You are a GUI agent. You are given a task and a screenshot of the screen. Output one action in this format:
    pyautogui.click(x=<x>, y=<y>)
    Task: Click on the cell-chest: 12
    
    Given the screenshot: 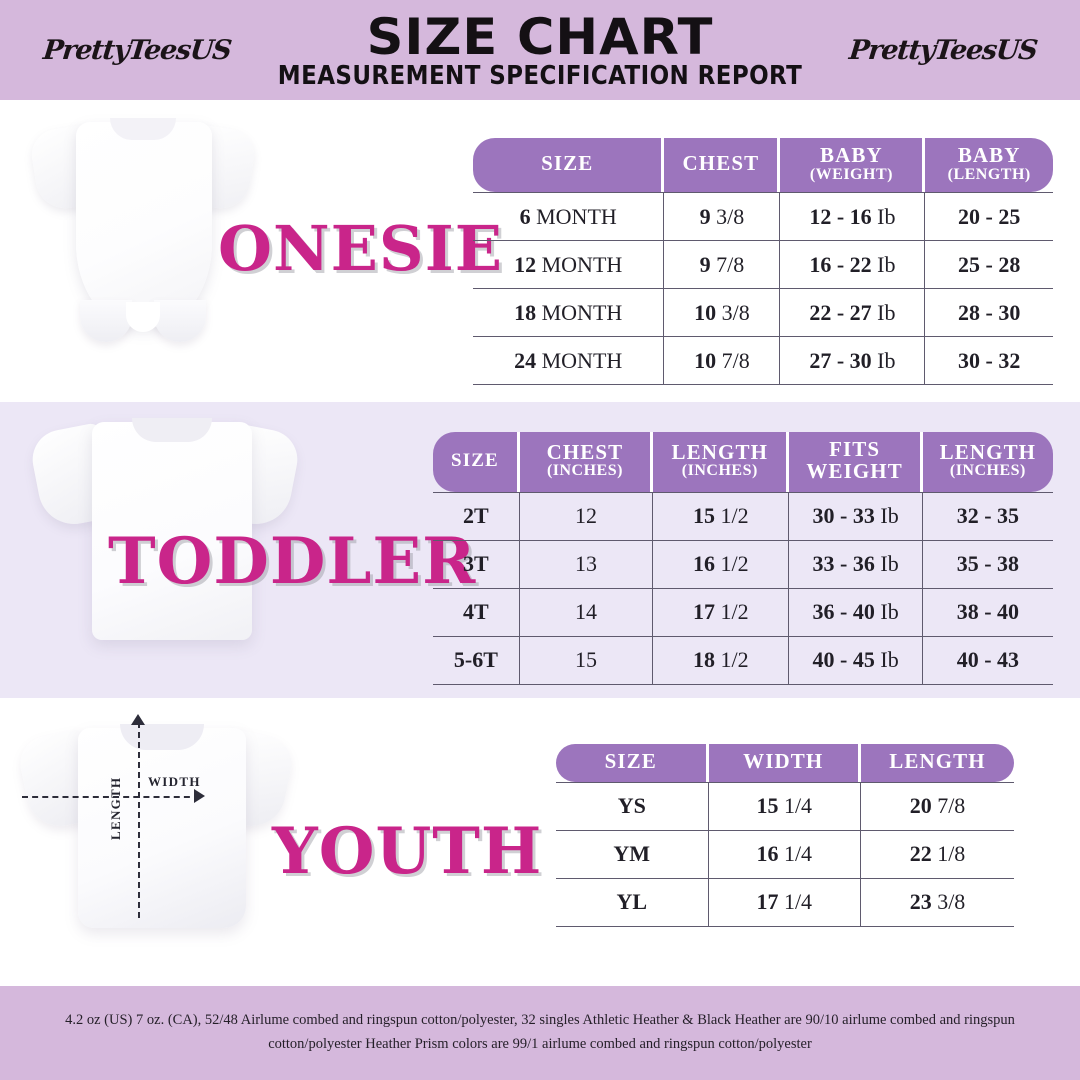 What is the action you would take?
    pyautogui.click(x=586, y=515)
    